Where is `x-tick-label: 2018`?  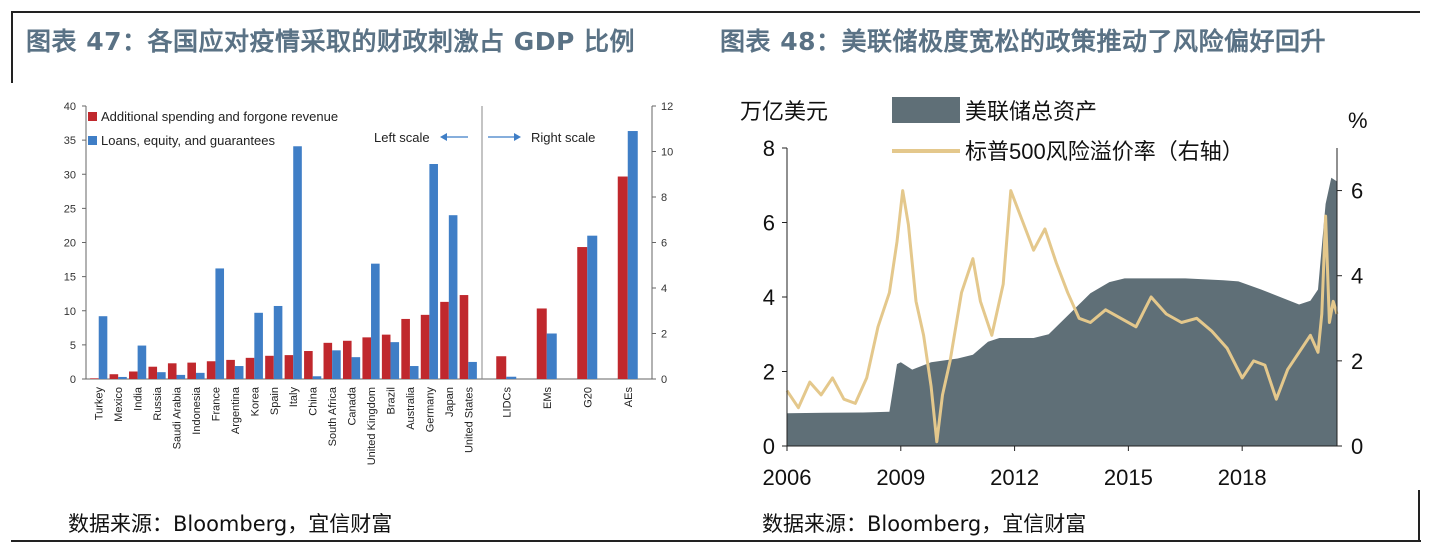 x-tick-label: 2018 is located at coordinates (1242, 477).